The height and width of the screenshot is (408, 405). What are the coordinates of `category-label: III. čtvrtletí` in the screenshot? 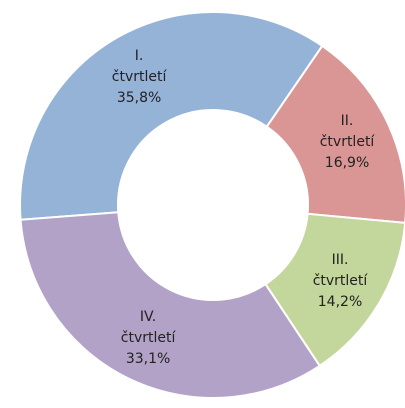 It's located at (341, 270).